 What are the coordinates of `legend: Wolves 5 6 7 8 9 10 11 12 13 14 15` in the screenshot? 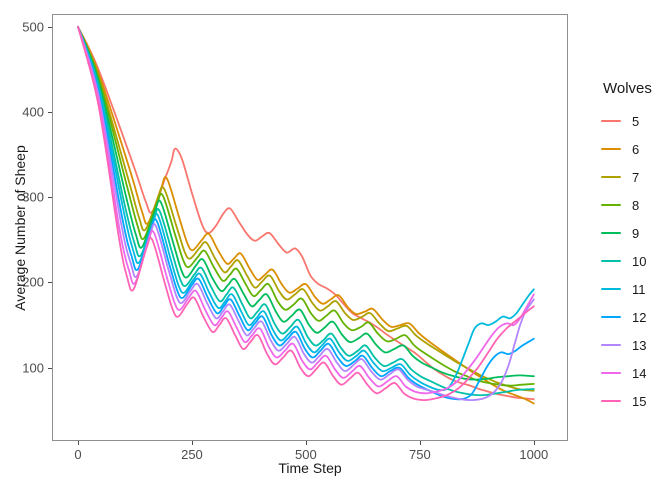 It's located at (636, 247).